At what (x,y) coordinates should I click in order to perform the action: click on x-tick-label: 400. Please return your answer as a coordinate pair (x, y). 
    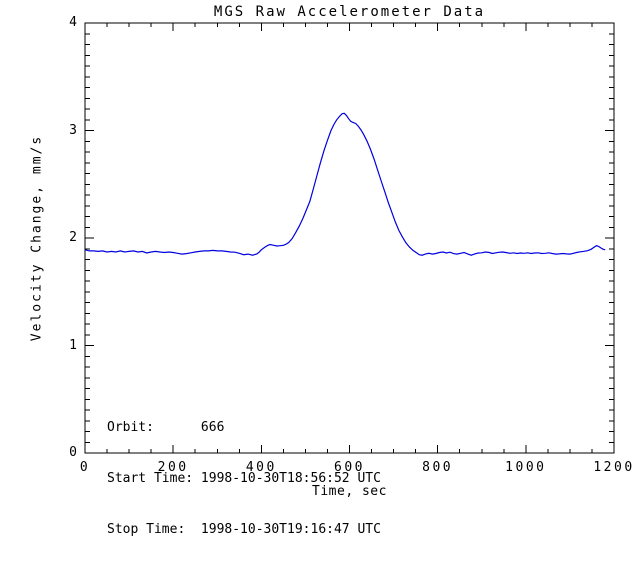
    Looking at the image, I should click on (261, 467).